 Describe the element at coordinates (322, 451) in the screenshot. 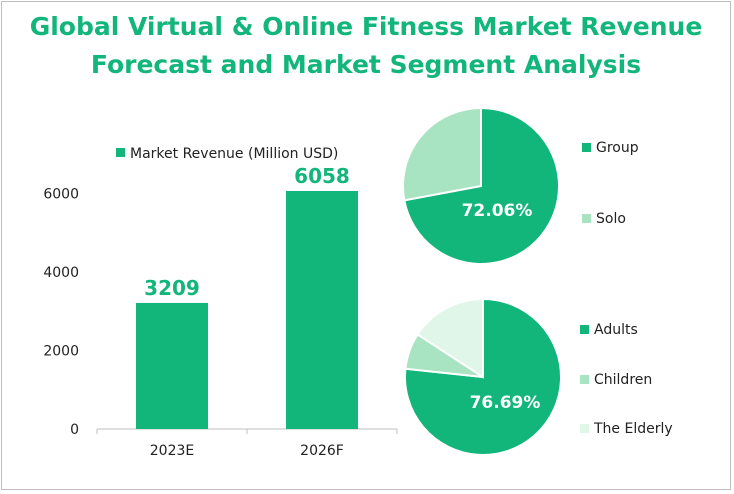

I see `x-tick-label: 2026F` at that location.